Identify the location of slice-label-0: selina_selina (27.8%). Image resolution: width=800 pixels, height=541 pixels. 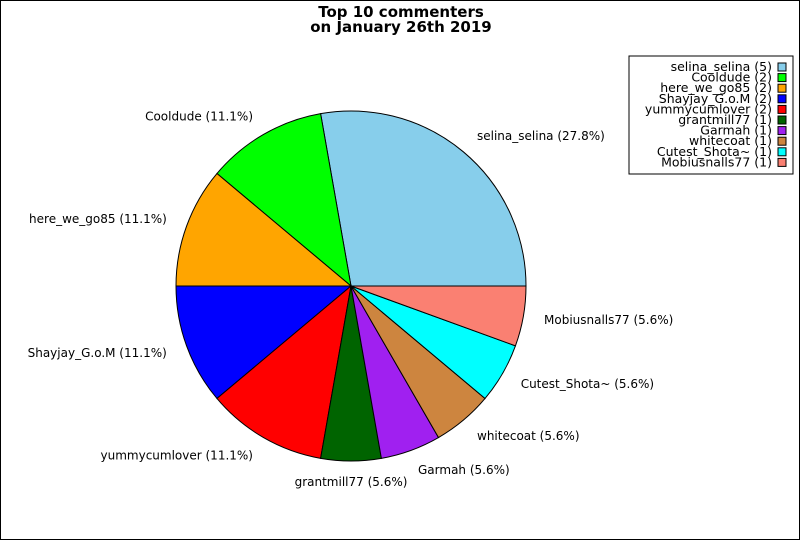
(541, 136).